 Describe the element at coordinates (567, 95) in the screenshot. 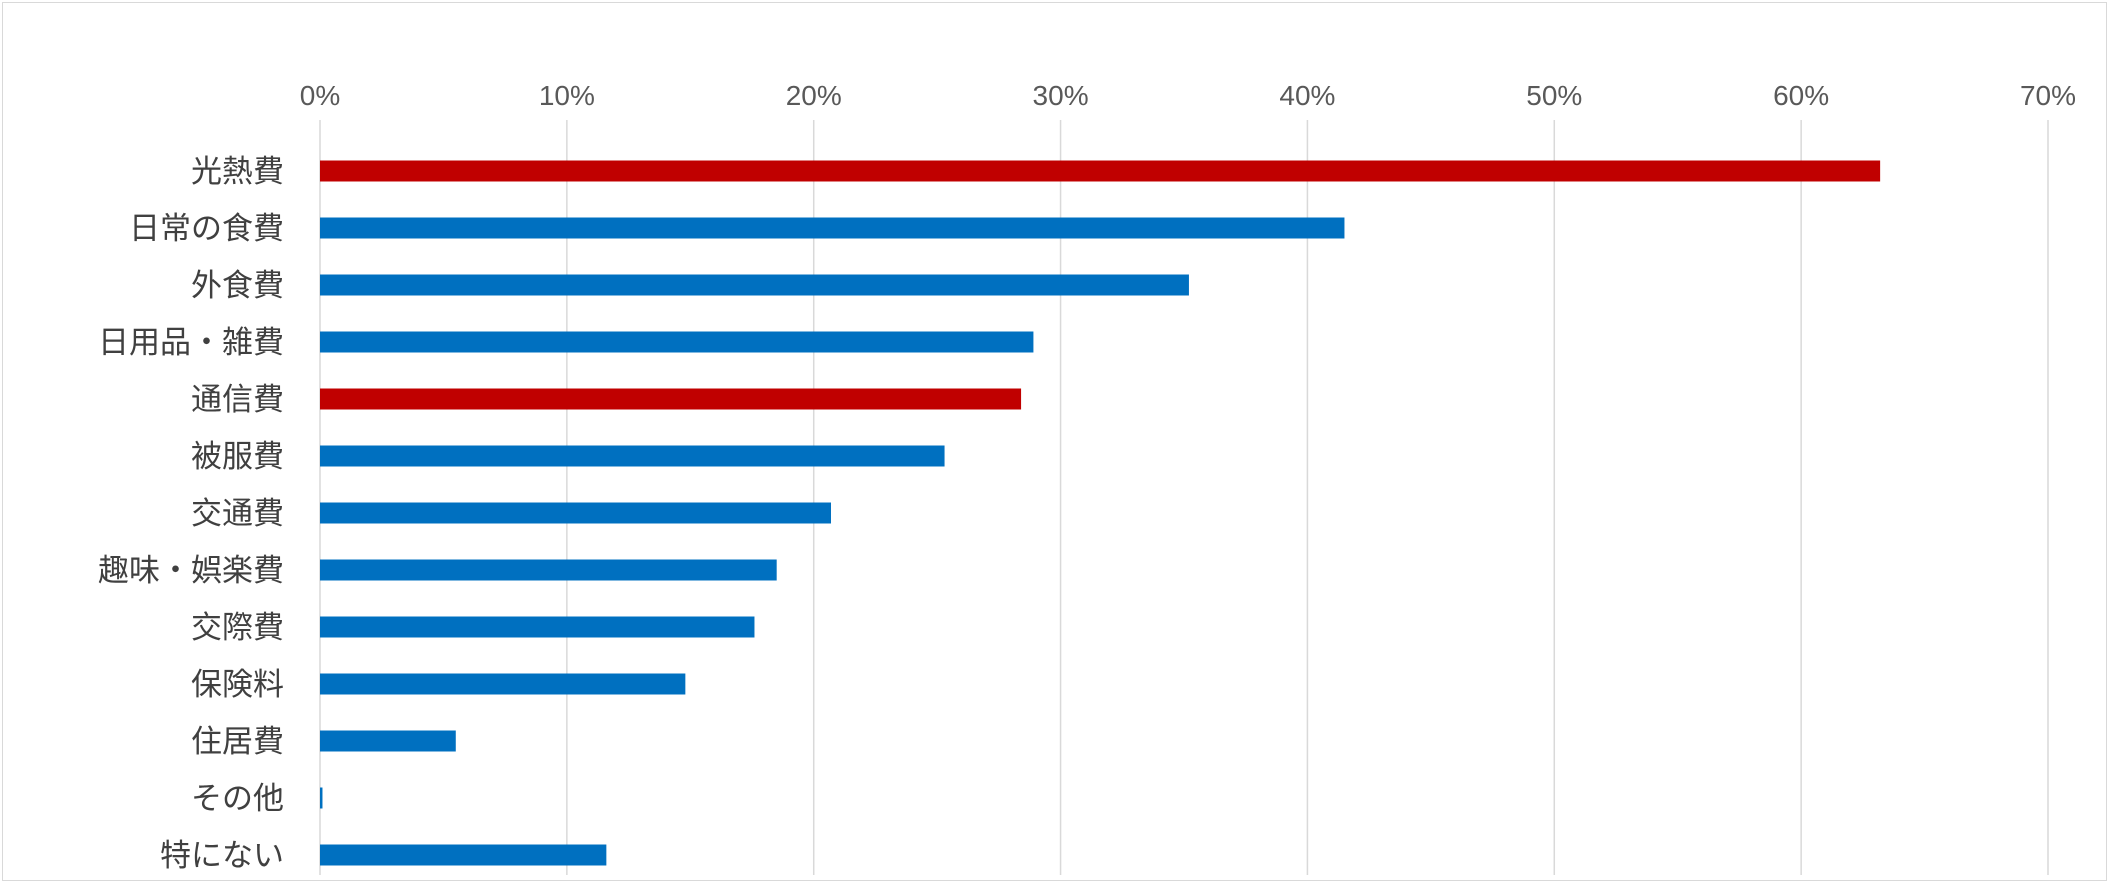

I see `x-tick-label: 10%` at that location.